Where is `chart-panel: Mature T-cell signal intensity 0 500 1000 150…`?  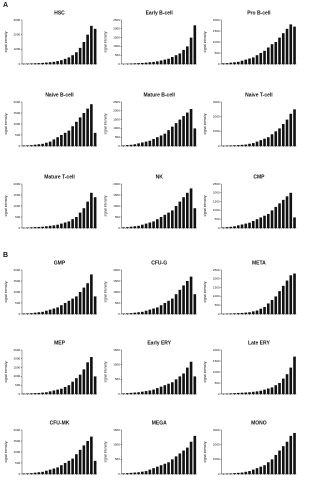 chart-panel: Mature T-cell signal intensity 0 500 1000 150… is located at coordinates (50, 202).